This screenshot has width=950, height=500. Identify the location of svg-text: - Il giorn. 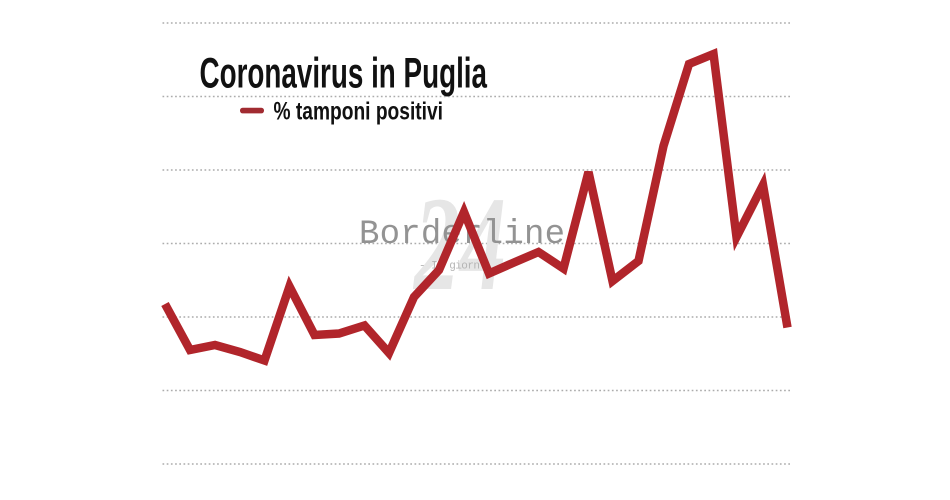
(449, 267).